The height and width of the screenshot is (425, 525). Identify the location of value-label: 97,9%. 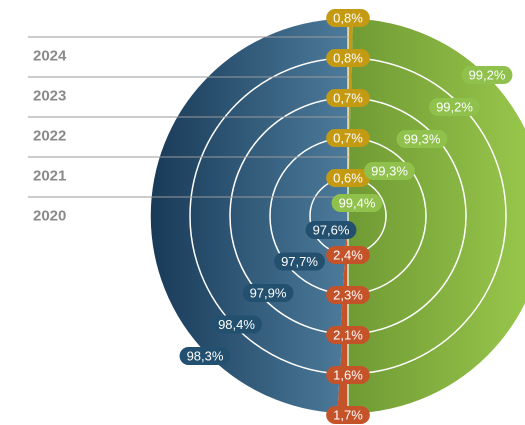
(268, 293).